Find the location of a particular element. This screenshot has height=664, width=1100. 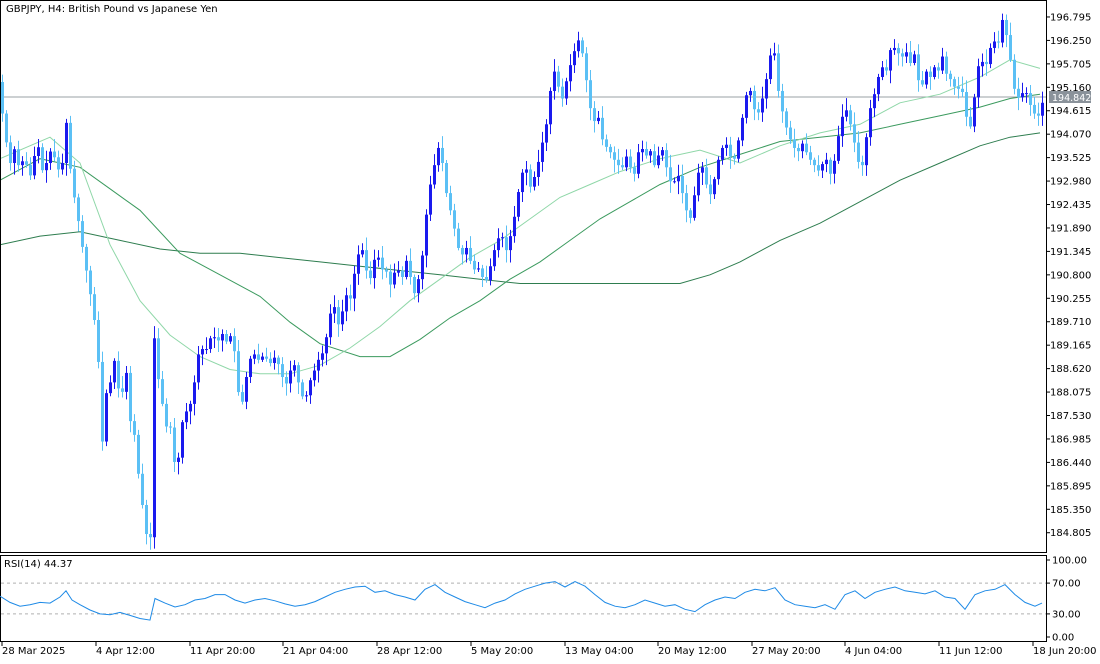

price-tick-label: 196.250 is located at coordinates (1070, 41).